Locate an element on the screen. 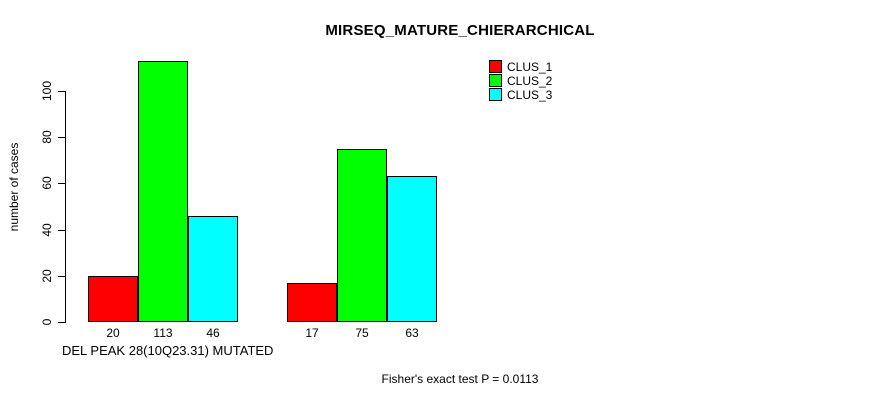  bar-clus_2-group1 is located at coordinates (163, 191).